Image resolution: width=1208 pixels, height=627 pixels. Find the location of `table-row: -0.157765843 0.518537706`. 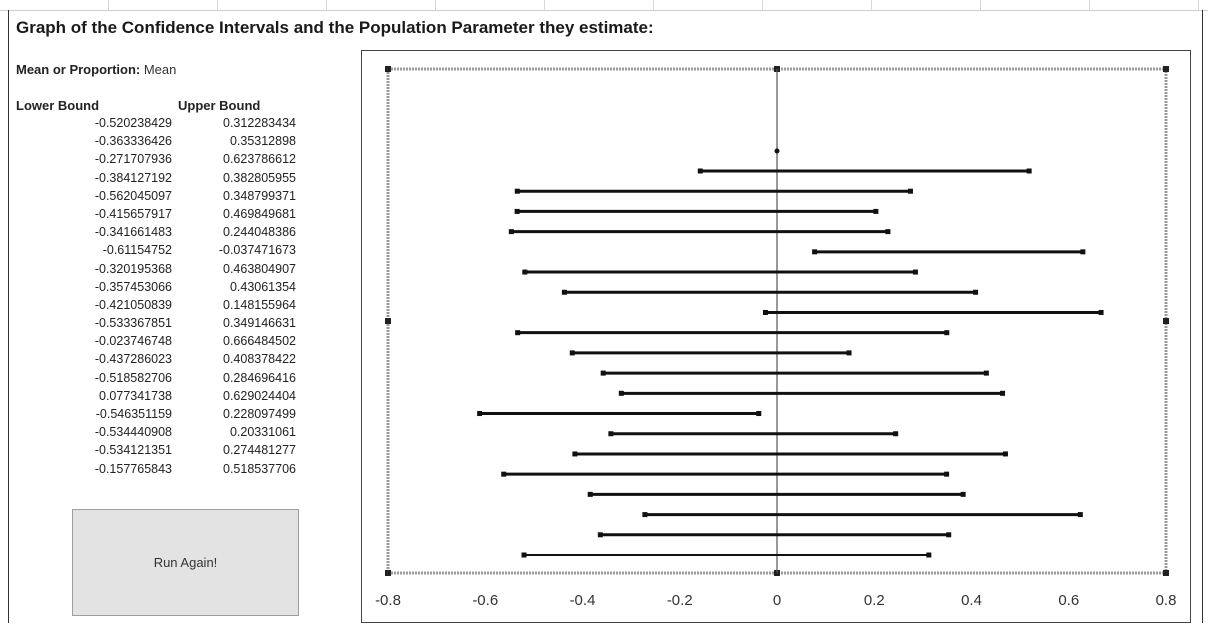

table-row: -0.157765843 0.518537706 is located at coordinates (150, 471).